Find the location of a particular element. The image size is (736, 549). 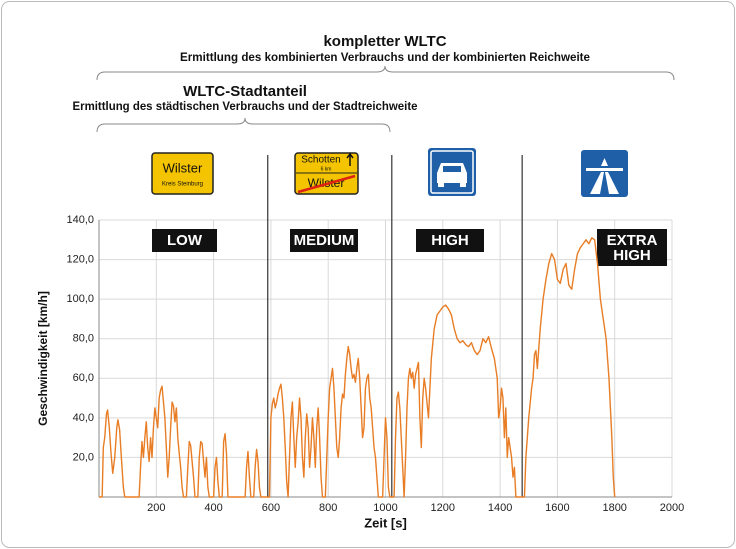

city-title: WLTC-Stadtanteil is located at coordinates (245, 91).